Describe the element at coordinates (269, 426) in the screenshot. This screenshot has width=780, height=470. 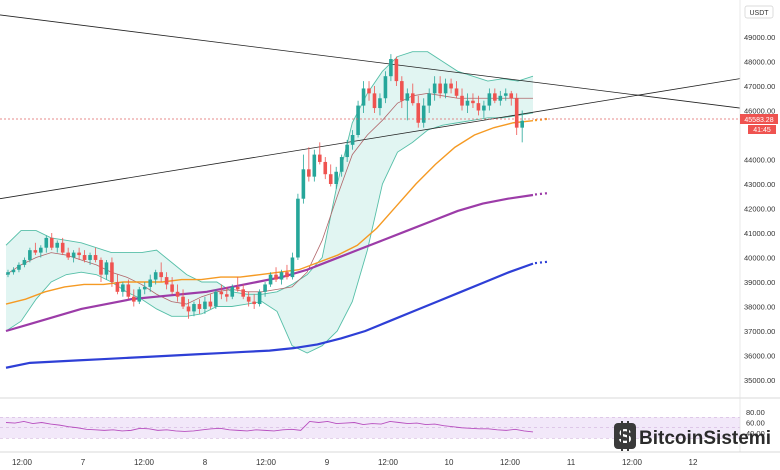
I see `rsi-line` at that location.